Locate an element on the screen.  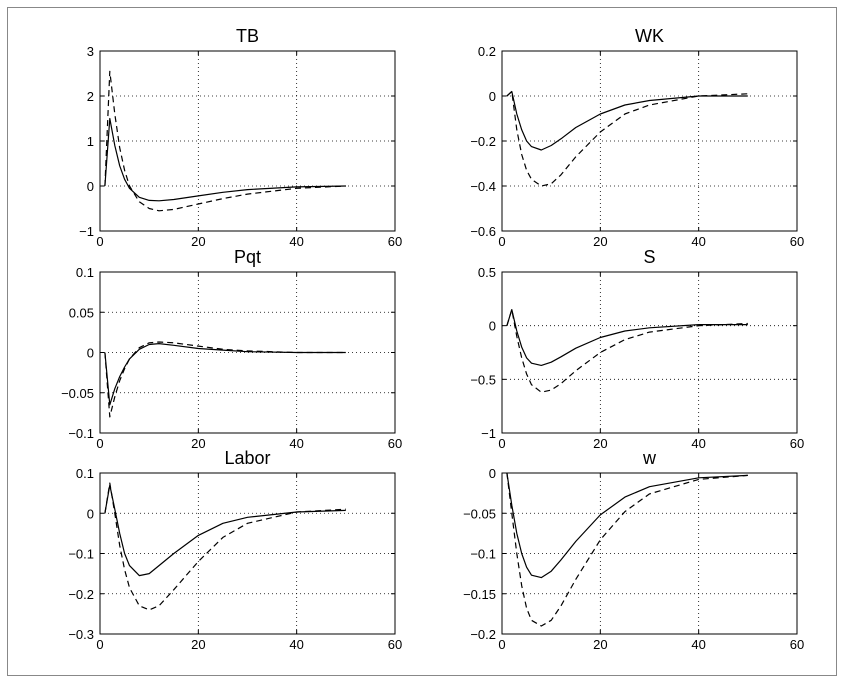
chart-panel: 0 20 40 60 −0.3 −0.2 −0.1 0 0.1 Labor is located at coordinates (235, 550).